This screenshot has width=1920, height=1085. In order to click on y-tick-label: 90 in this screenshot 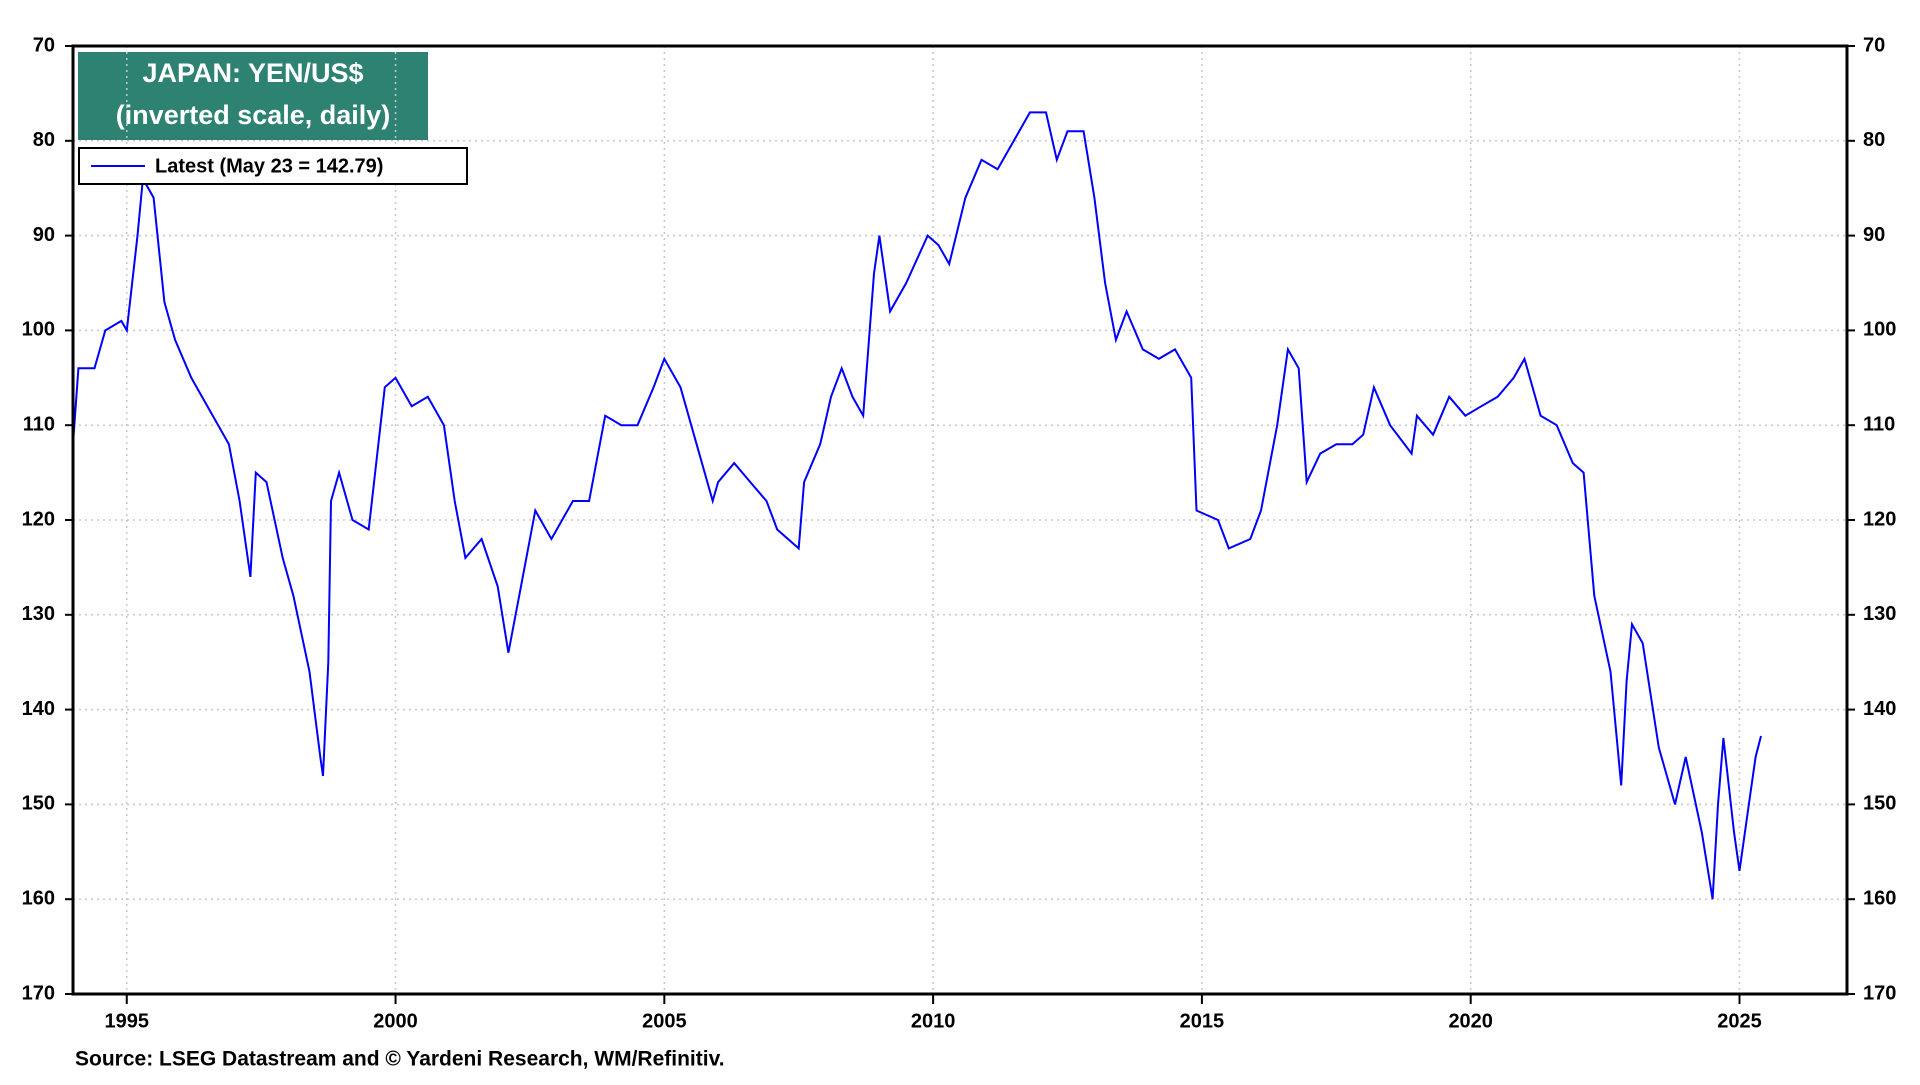, I will do `click(44, 235)`.